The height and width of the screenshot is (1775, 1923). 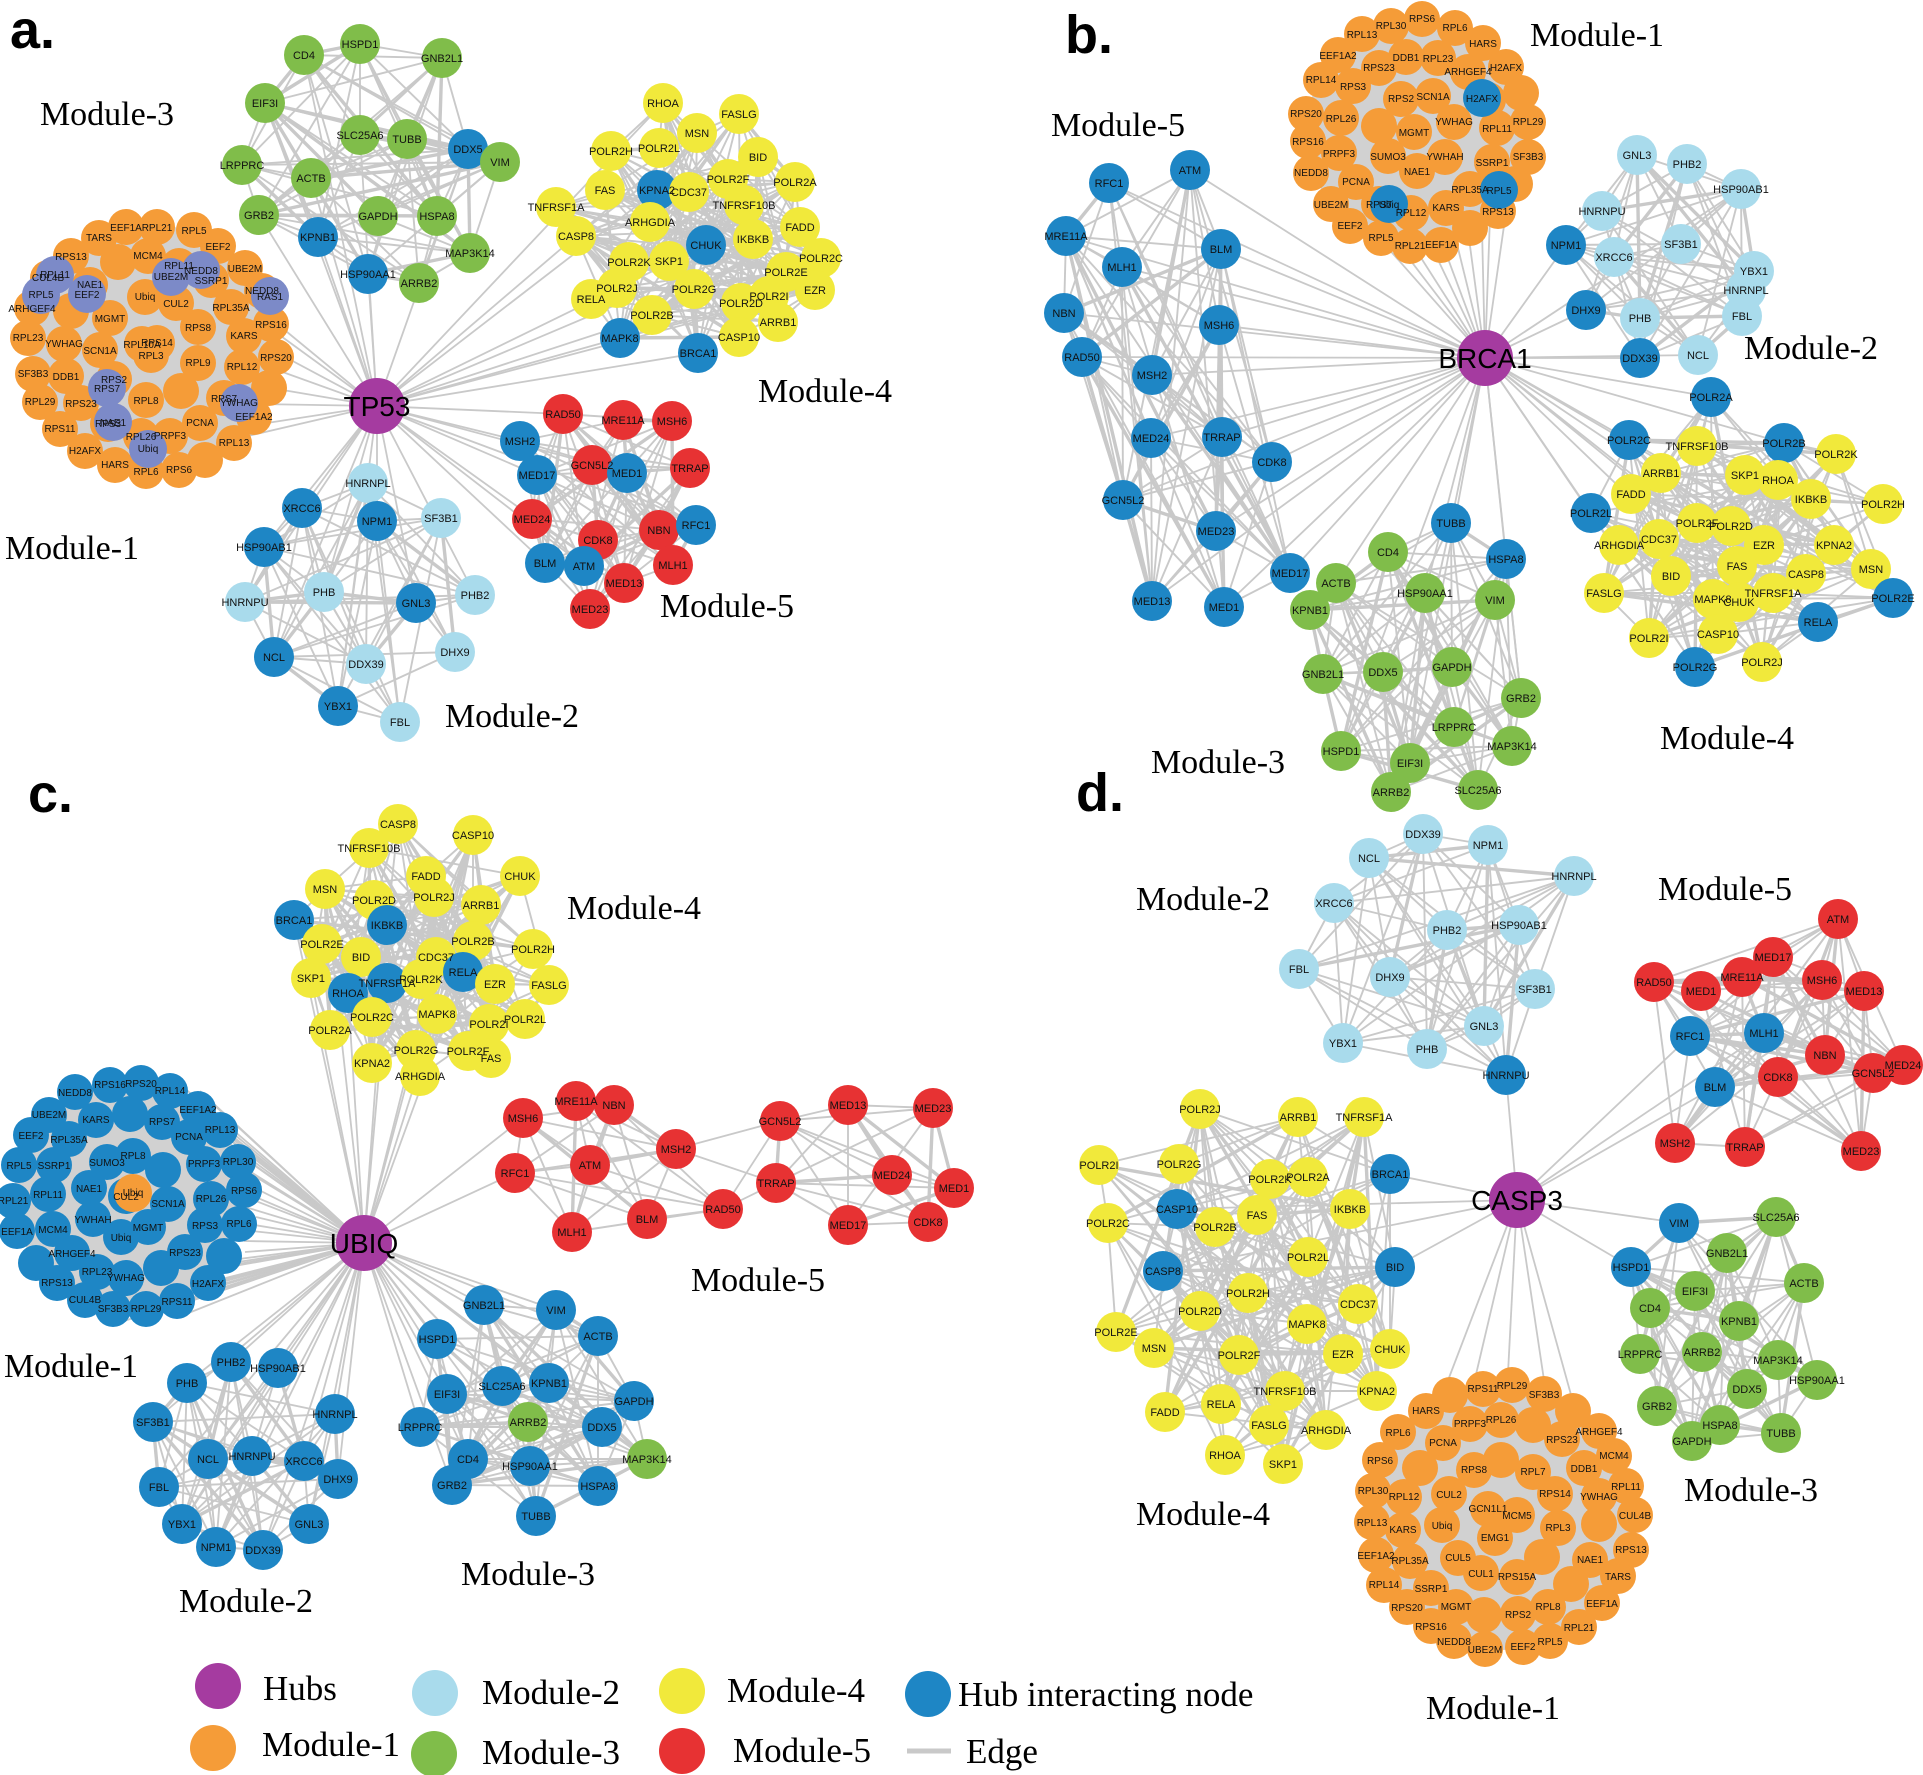 What do you see at coordinates (1517, 1516) in the screenshot?
I see `svg-text: MCM5` at bounding box center [1517, 1516].